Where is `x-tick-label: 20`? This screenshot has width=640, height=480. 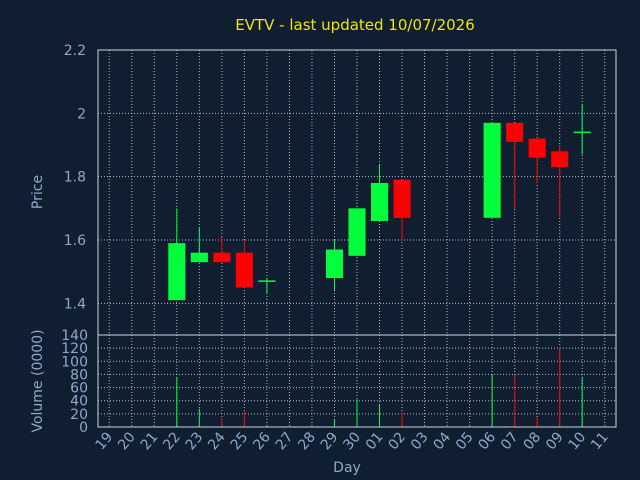 x-tick-label: 20 is located at coordinates (127, 441).